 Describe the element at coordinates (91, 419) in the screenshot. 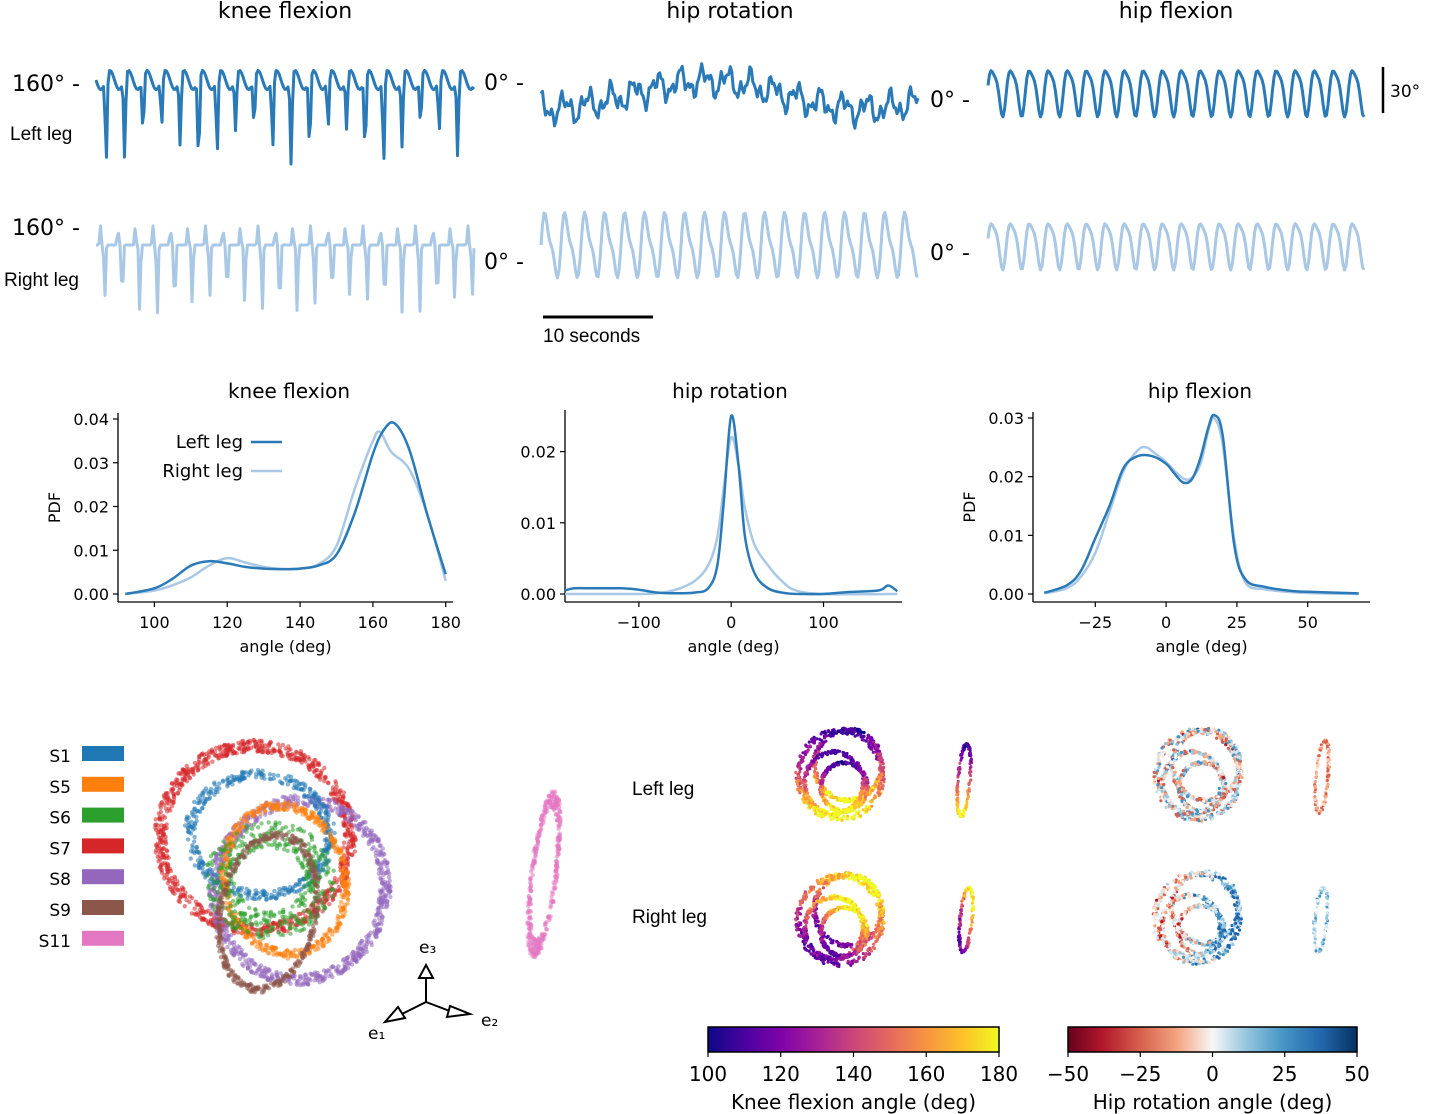

I see `pdf-y-tick-label: 0.04` at that location.